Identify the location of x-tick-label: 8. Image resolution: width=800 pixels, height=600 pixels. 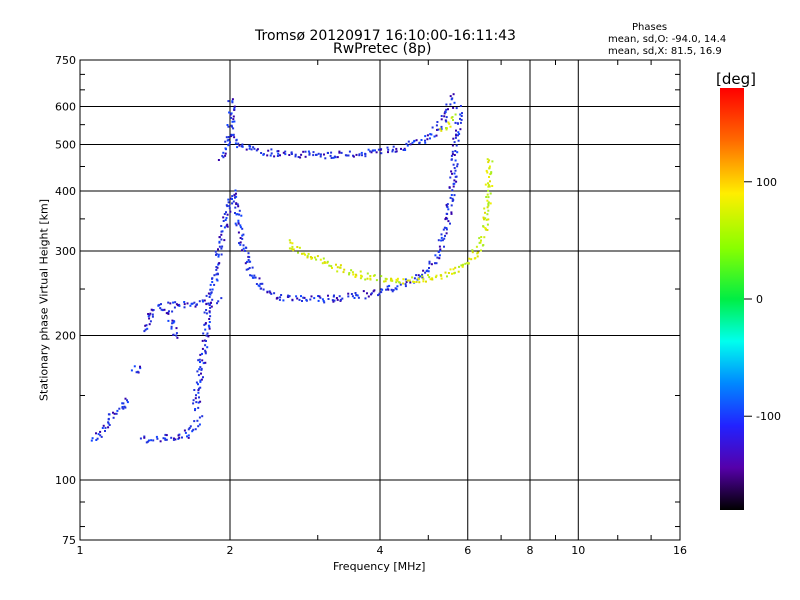
(530, 550).